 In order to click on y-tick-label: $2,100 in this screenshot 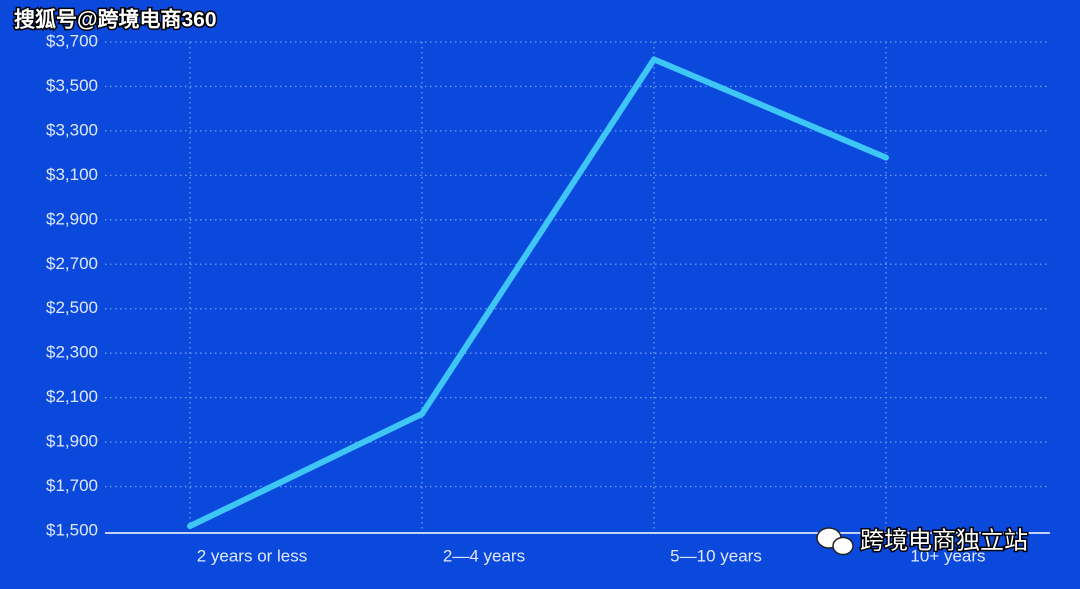, I will do `click(72, 396)`.